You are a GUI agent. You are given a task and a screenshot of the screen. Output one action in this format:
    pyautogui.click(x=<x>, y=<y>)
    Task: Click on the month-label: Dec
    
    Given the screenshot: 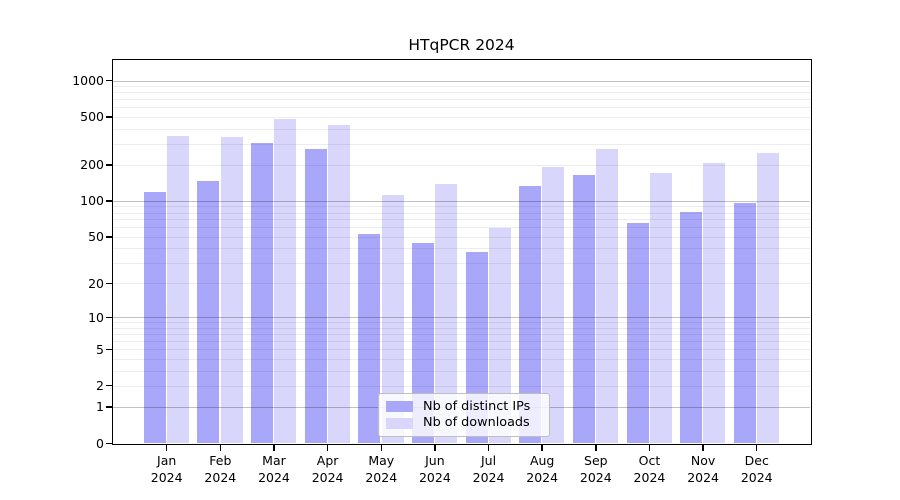 What is the action you would take?
    pyautogui.click(x=756, y=460)
    